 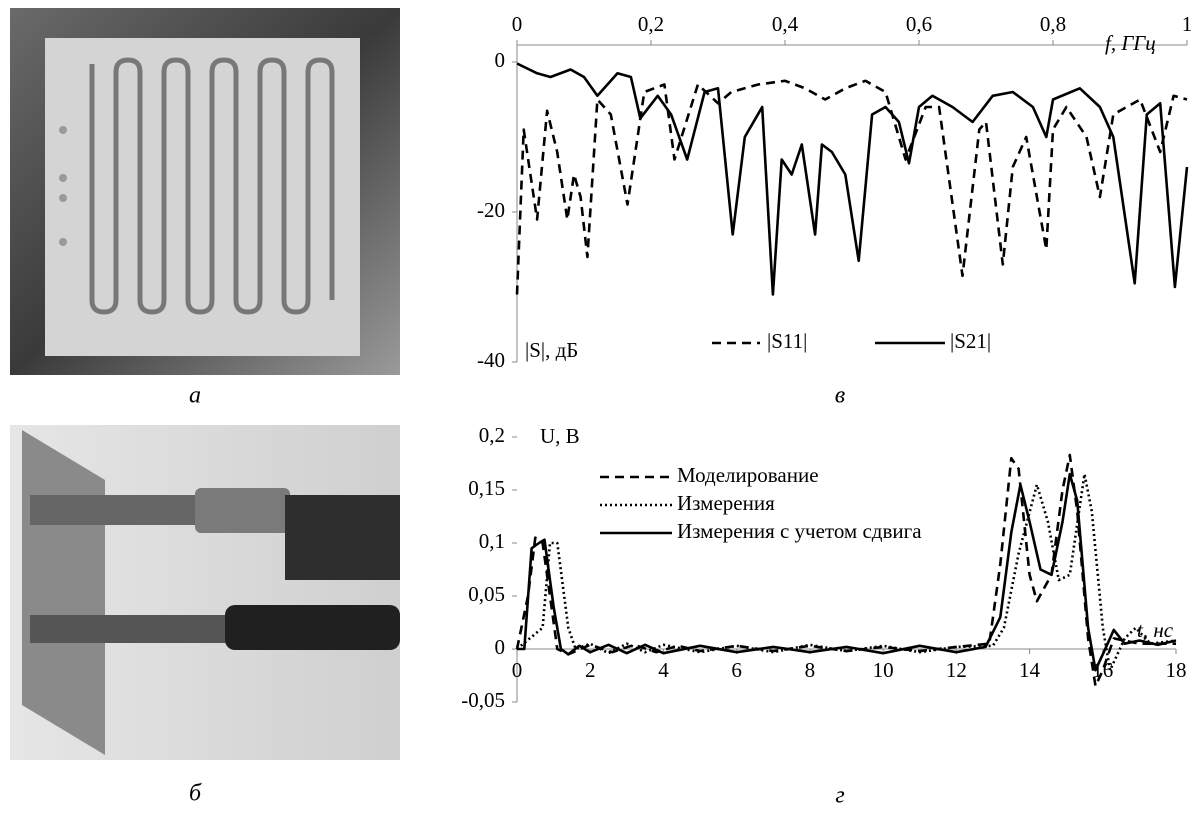 I want to click on y-tick-label: 0,1, so click(x=492, y=541).